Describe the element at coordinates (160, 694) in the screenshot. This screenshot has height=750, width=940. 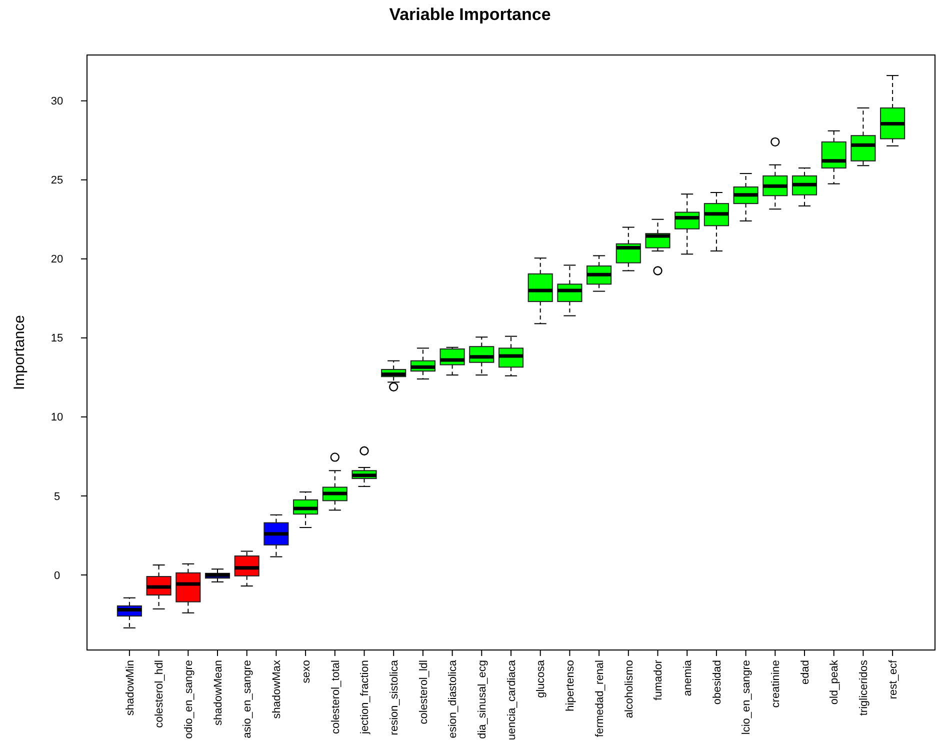
I see `x-tick-label: colesterol_hdl` at that location.